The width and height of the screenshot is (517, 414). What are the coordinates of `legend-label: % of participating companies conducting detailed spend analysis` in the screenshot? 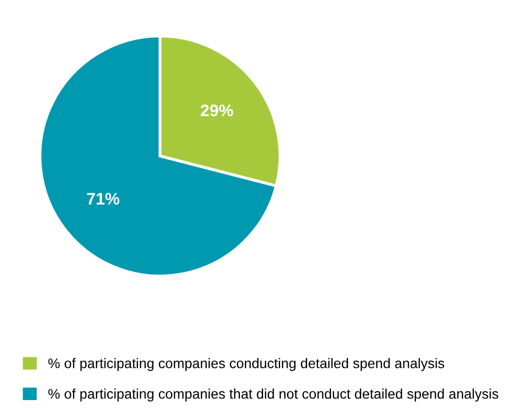 It's located at (246, 364).